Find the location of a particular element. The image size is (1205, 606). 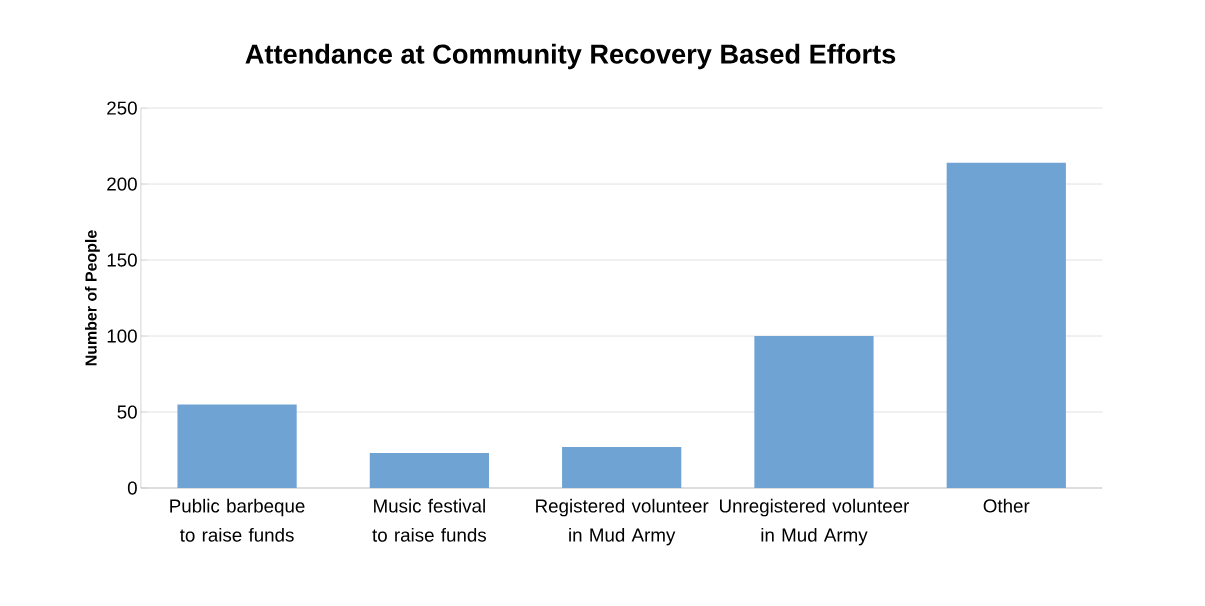

x-tick-label: Registered volunteer in Mud Army is located at coordinates (622, 522).